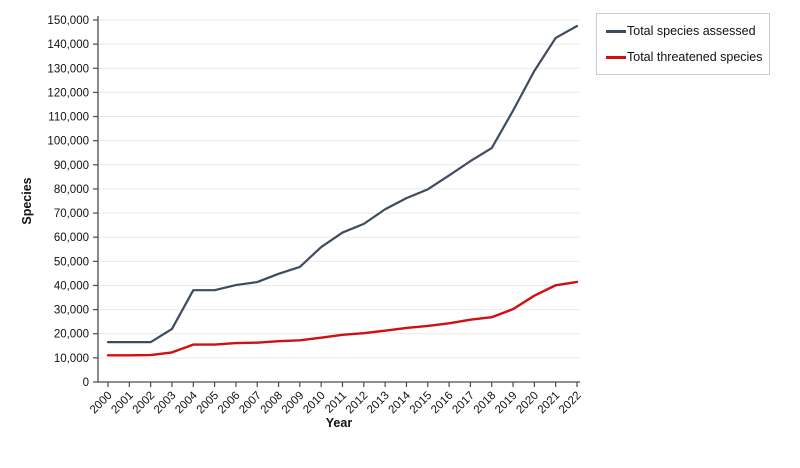 This screenshot has width=800, height=468. Describe the element at coordinates (293, 403) in the screenshot. I see `x-tick-label: 2009` at that location.